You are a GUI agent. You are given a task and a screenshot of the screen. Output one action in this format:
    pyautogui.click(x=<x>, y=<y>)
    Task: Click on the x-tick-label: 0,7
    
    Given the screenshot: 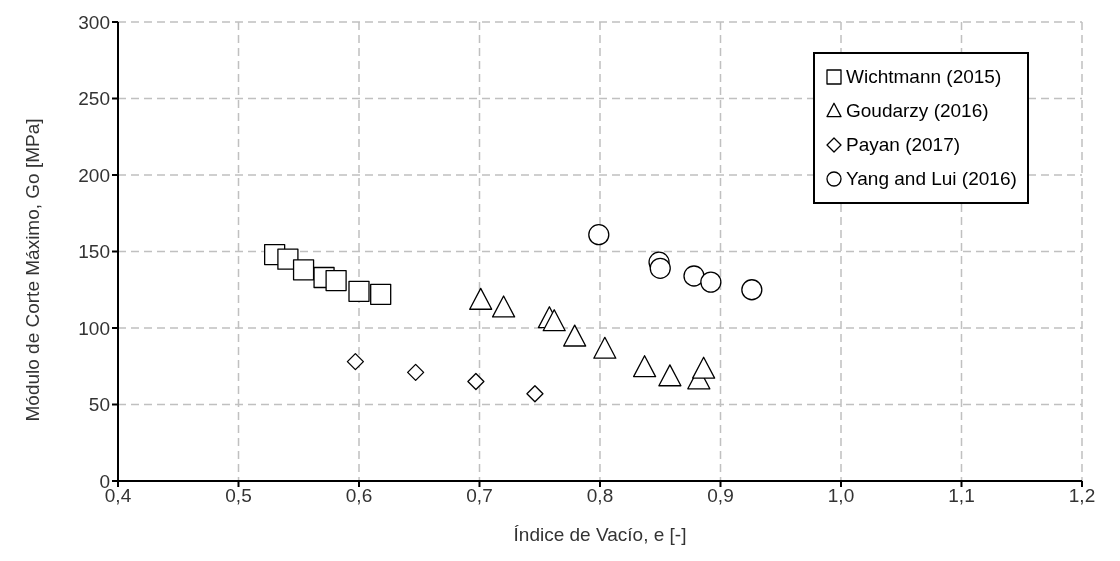 What is the action you would take?
    pyautogui.click(x=479, y=496)
    